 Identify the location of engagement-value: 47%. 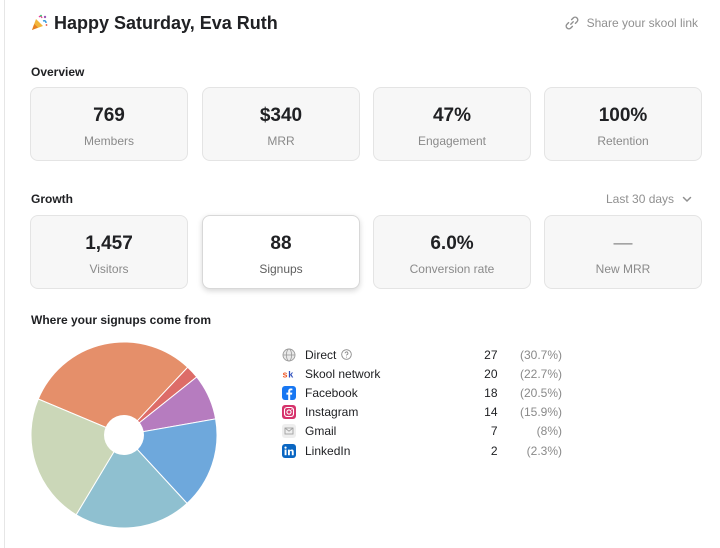
(452, 115).